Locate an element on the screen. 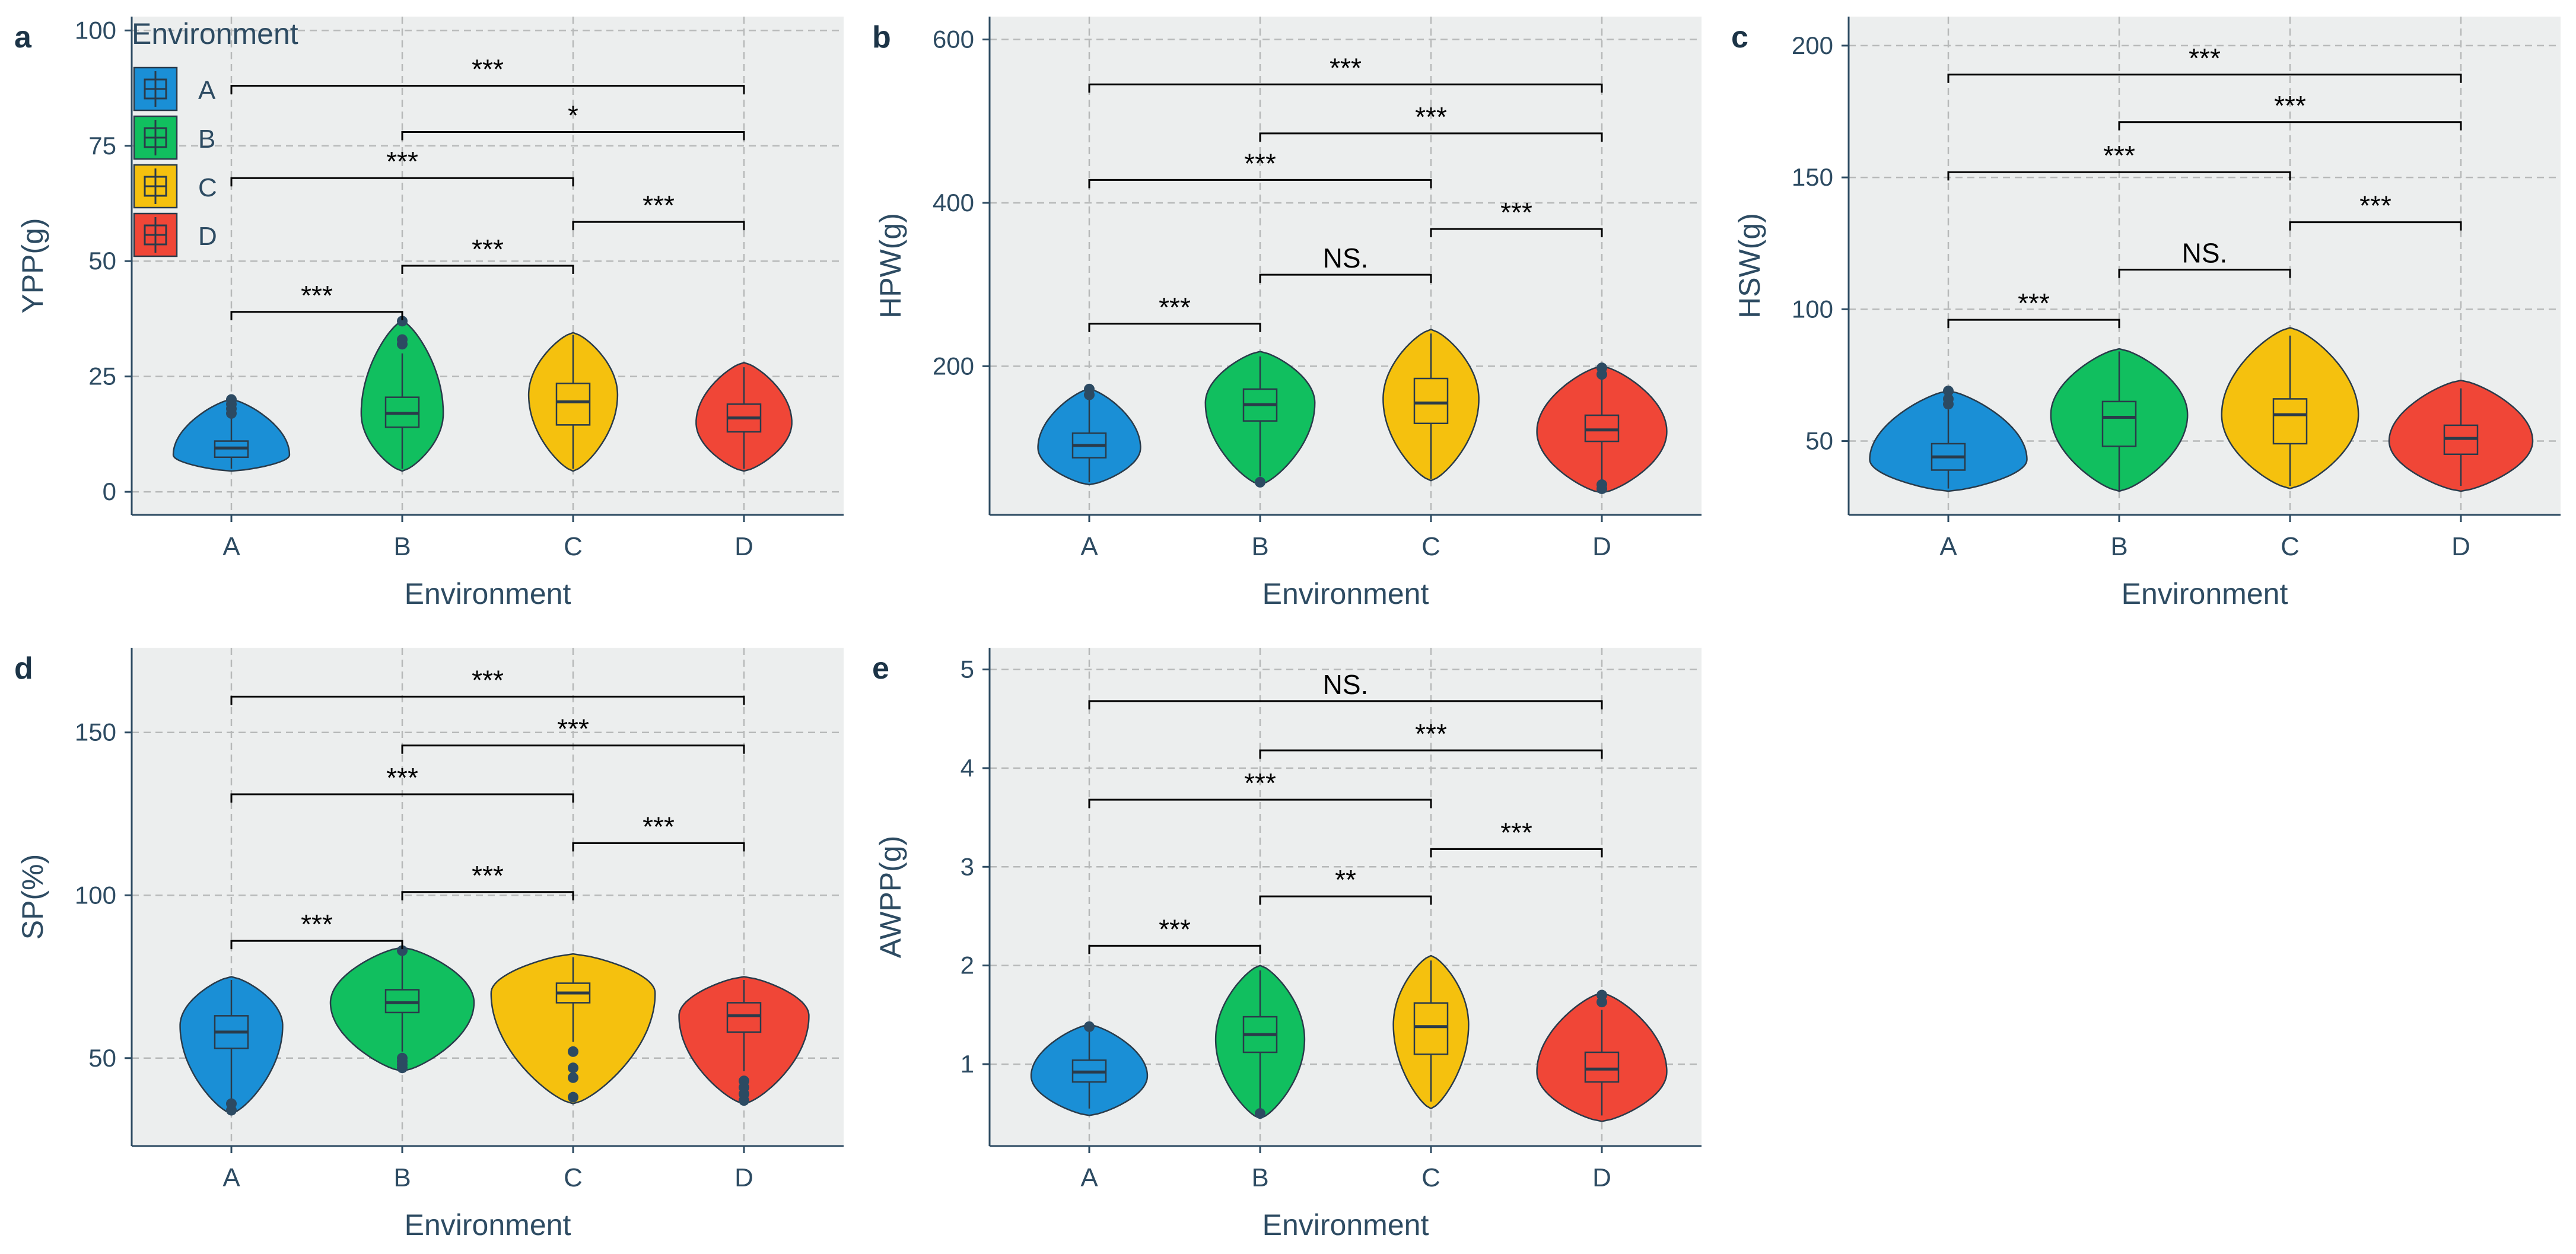 Image resolution: width=2576 pixels, height=1254 pixels. x-tick-label-e-d: D is located at coordinates (1601, 1177).